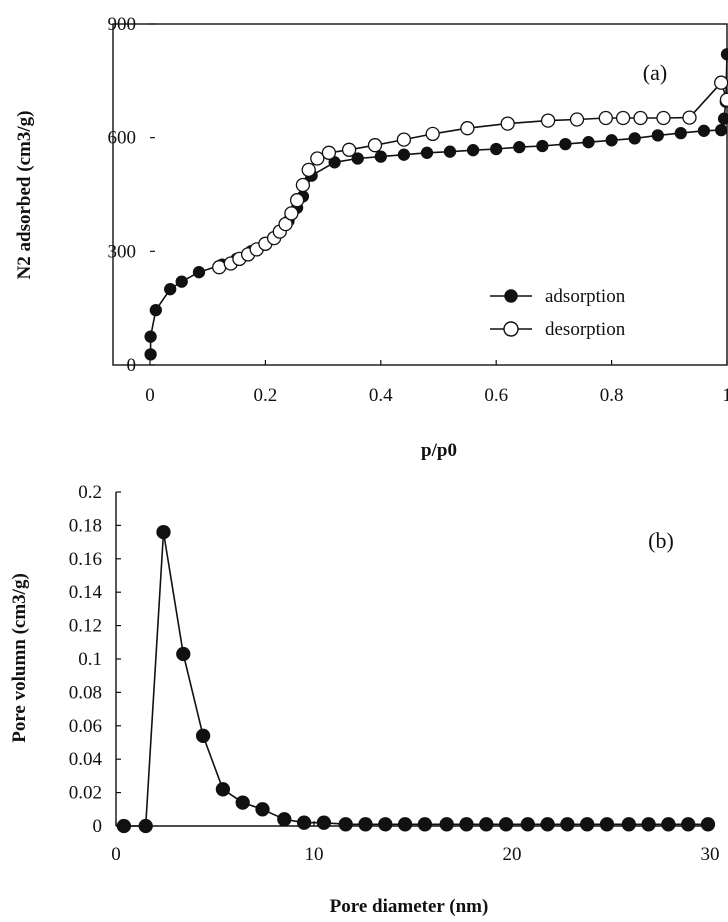  I want to click on b-y-tick-label: 0.14, so click(86, 592).